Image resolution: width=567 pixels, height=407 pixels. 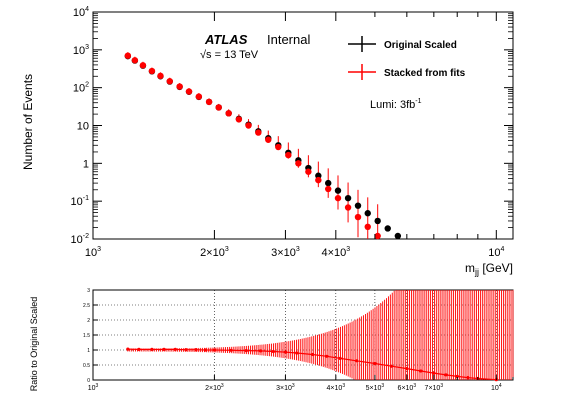 I want to click on svg-text: √s = 13 TeV, so click(x=229, y=55).